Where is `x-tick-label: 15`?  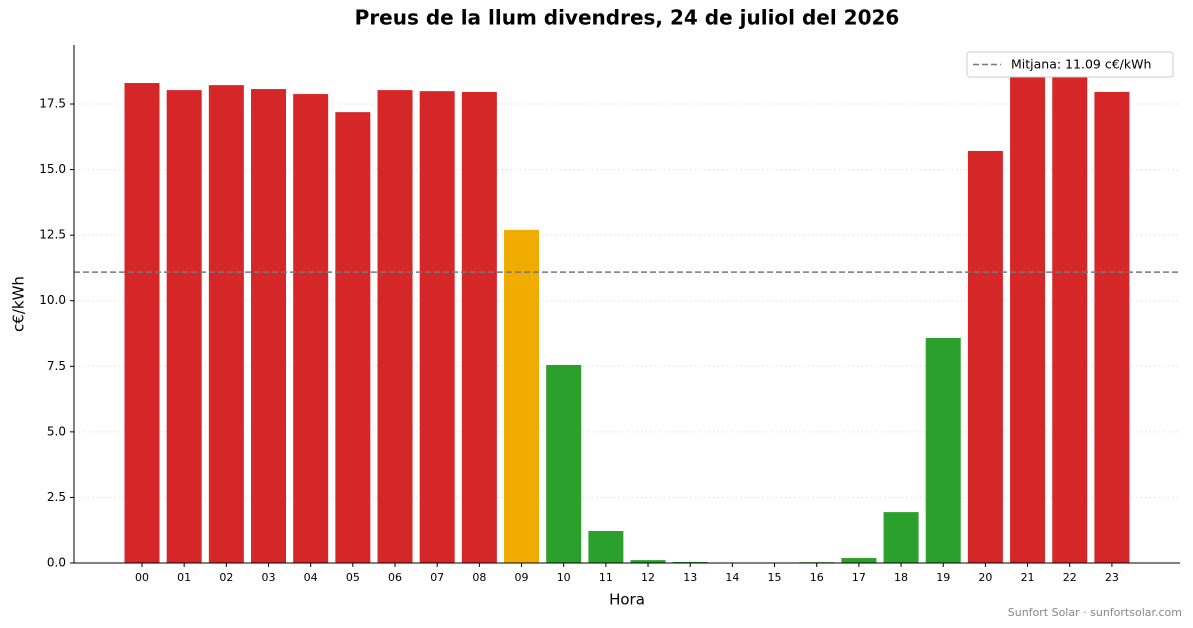
x-tick-label: 15 is located at coordinates (775, 577).